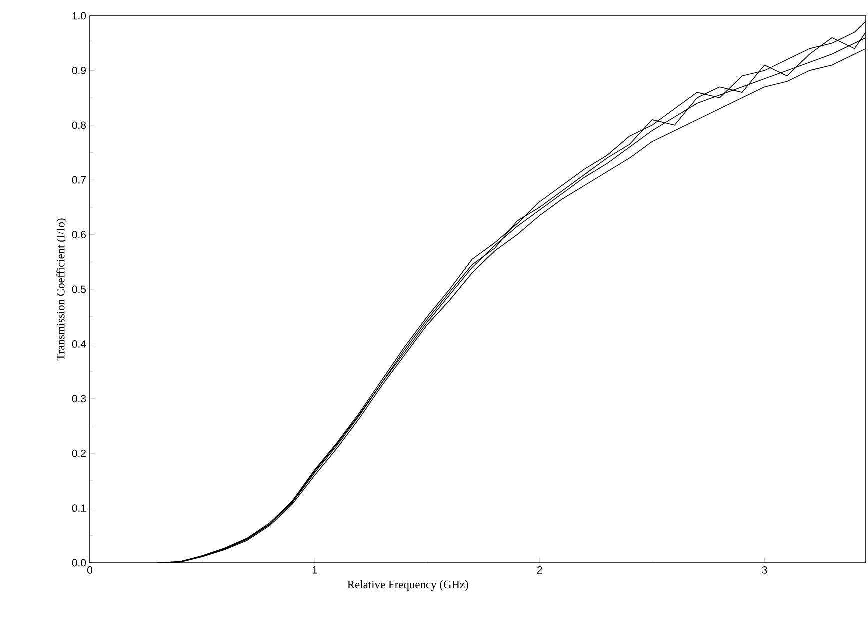  Describe the element at coordinates (539, 570) in the screenshot. I see `x-tick-label: 2` at that location.